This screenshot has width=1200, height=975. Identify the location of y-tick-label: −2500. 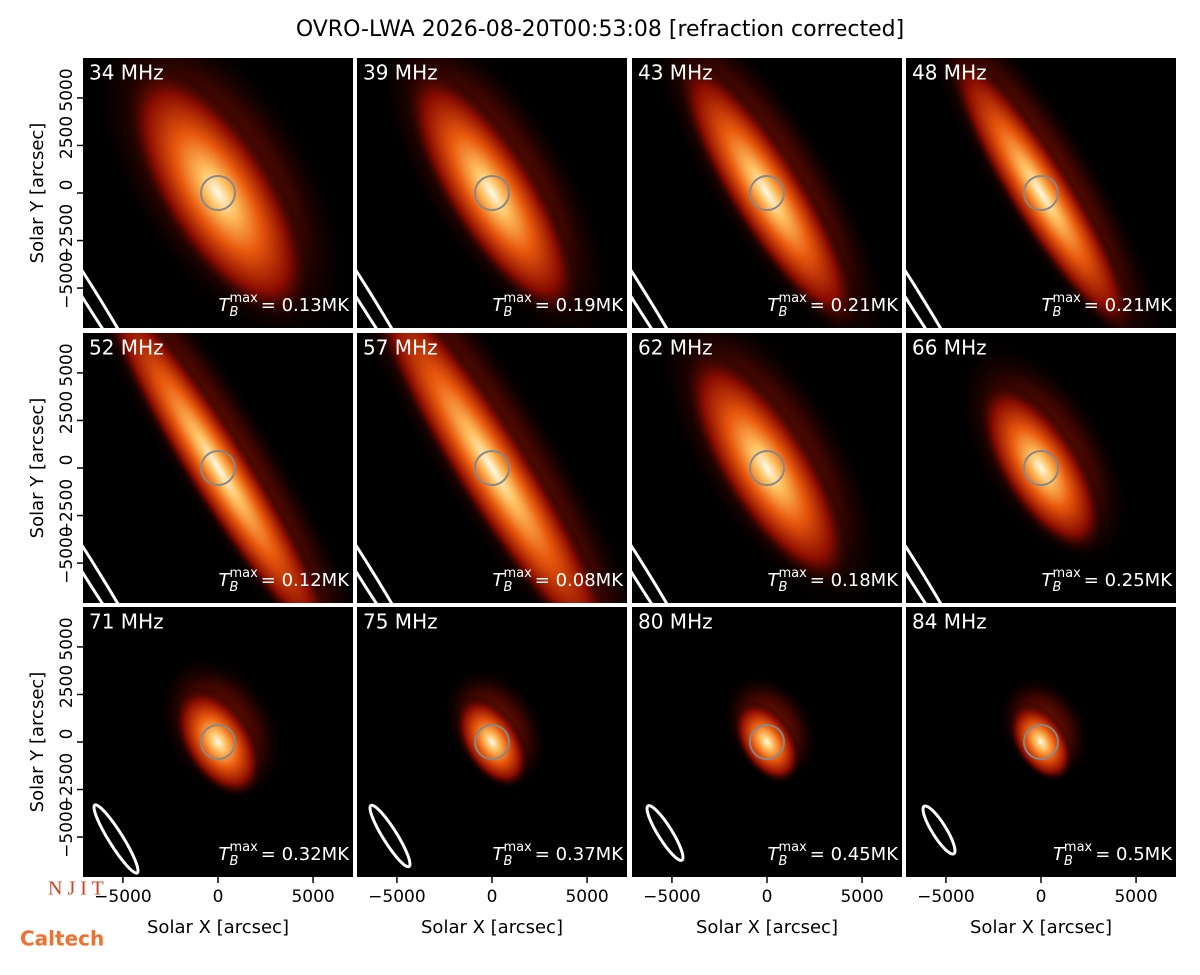
(67, 233).